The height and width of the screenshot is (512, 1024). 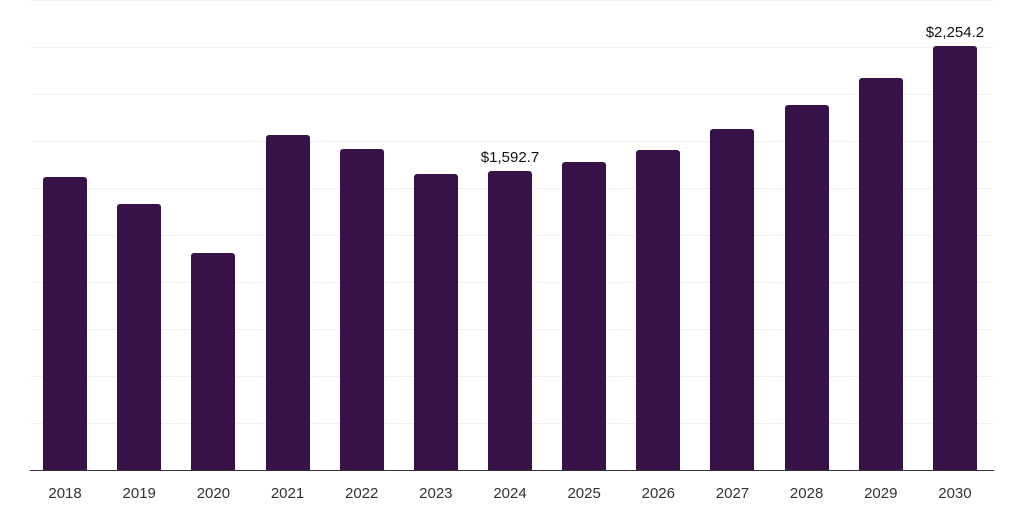 What do you see at coordinates (510, 157) in the screenshot?
I see `data-label: $1,592.7` at bounding box center [510, 157].